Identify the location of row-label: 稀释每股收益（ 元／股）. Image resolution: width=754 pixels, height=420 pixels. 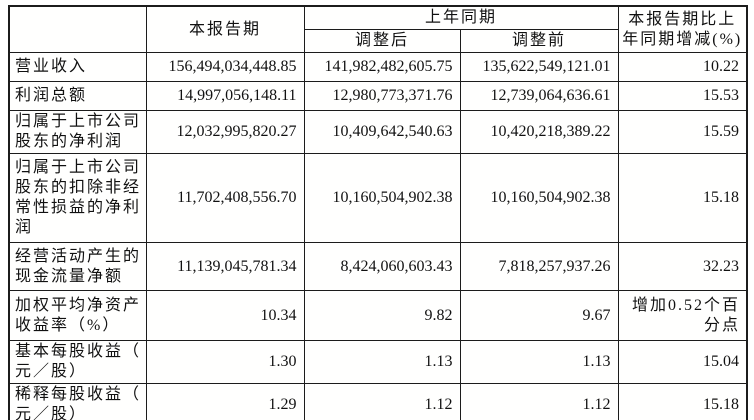
(77, 401).